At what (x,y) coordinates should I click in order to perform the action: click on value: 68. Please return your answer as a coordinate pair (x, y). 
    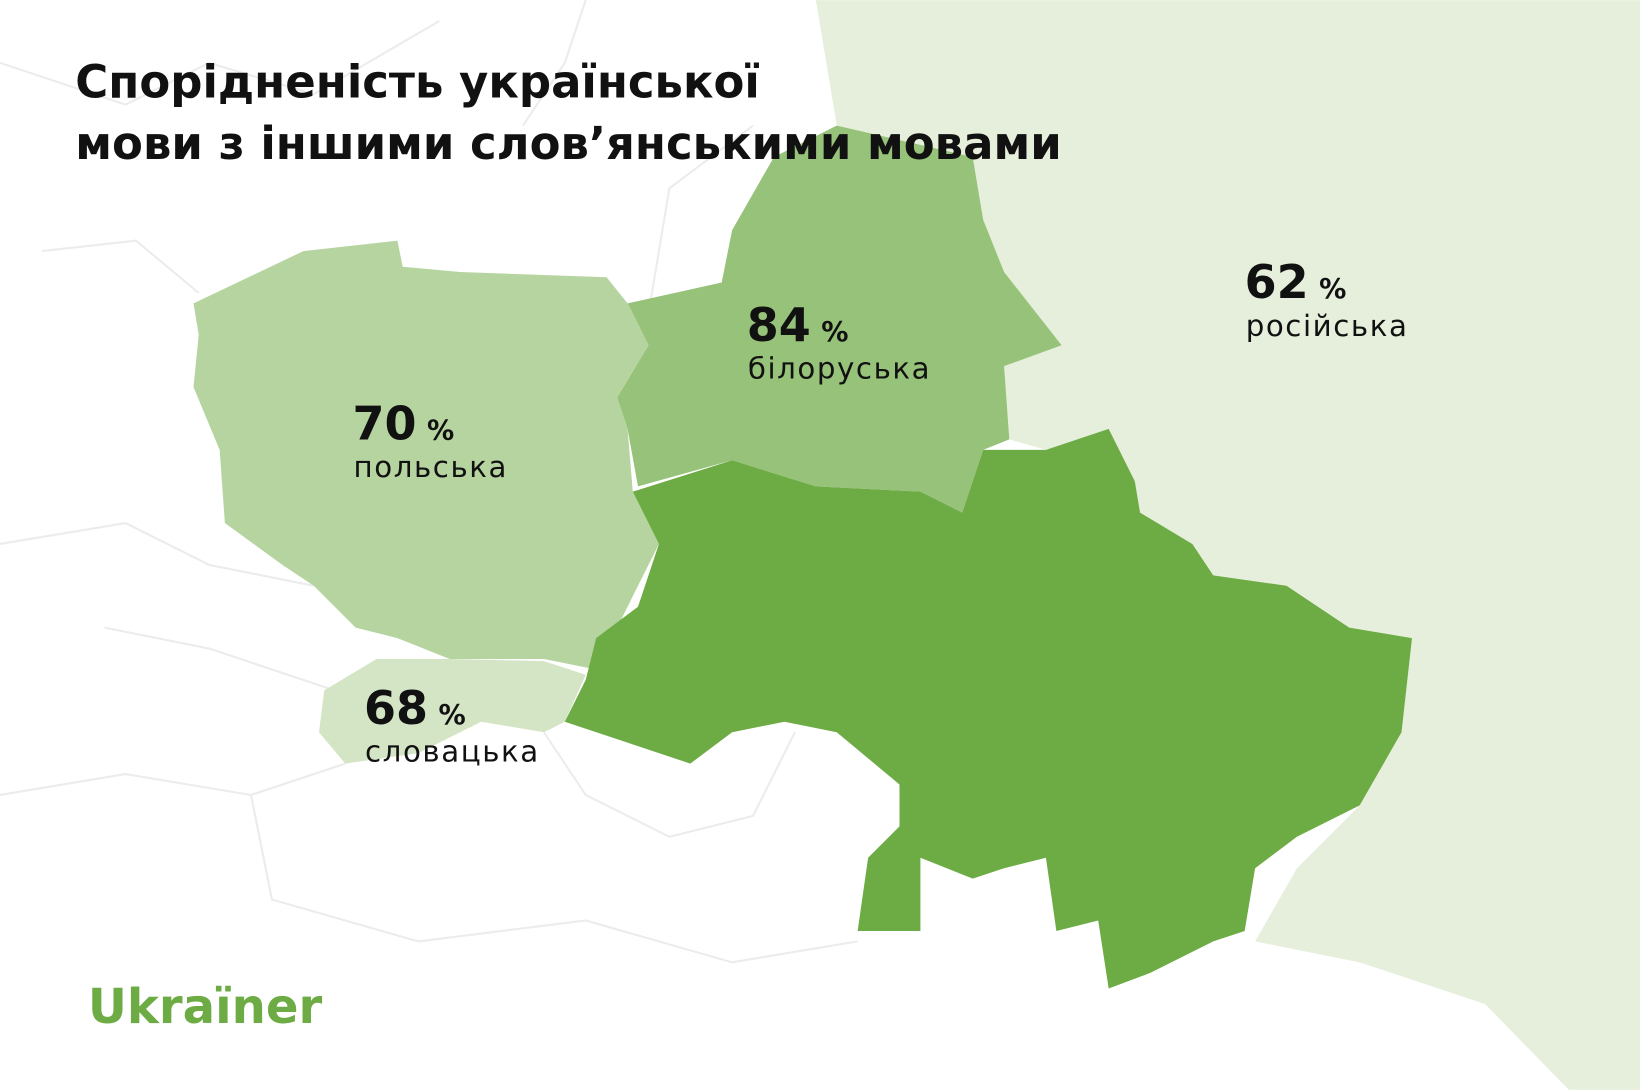
    Looking at the image, I should click on (396, 708).